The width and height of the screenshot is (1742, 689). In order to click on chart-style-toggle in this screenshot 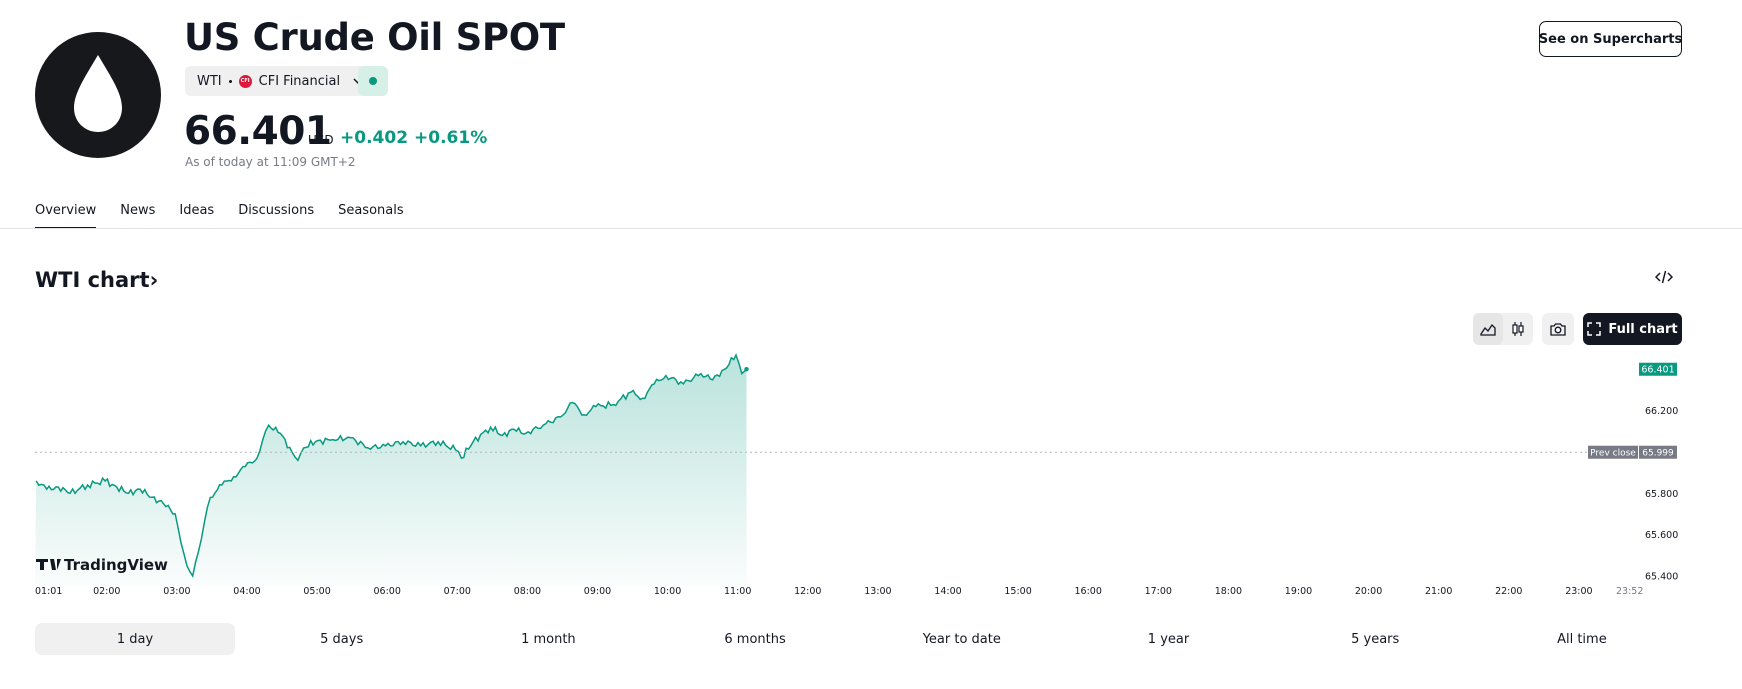, I will do `click(1503, 329)`.